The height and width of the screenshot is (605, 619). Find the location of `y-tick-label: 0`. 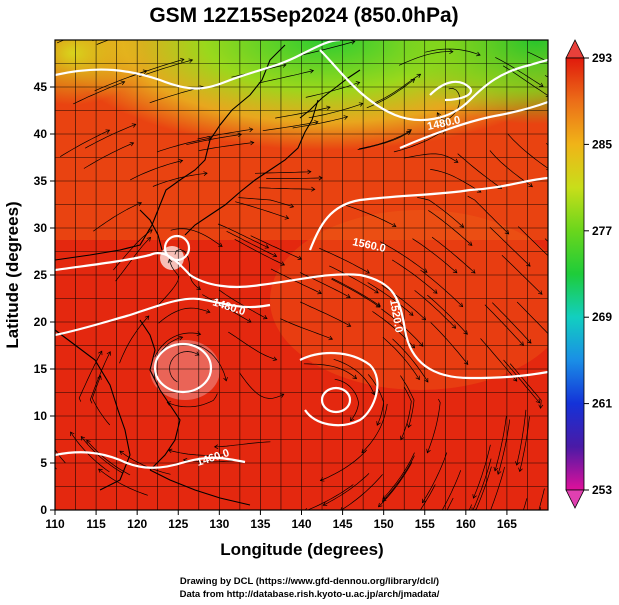

y-tick-label: 0 is located at coordinates (43, 510).